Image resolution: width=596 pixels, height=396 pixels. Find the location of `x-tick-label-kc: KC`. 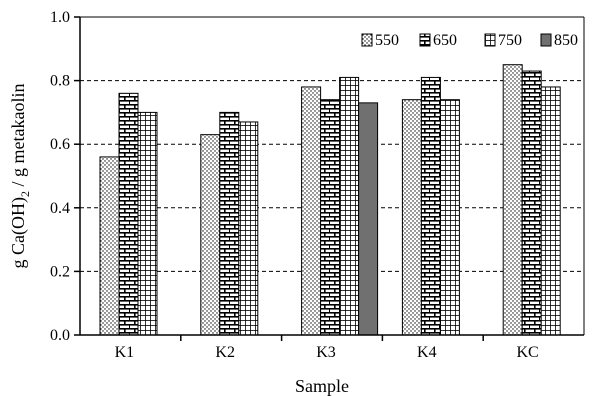

x-tick-label-kc: KC is located at coordinates (527, 352).